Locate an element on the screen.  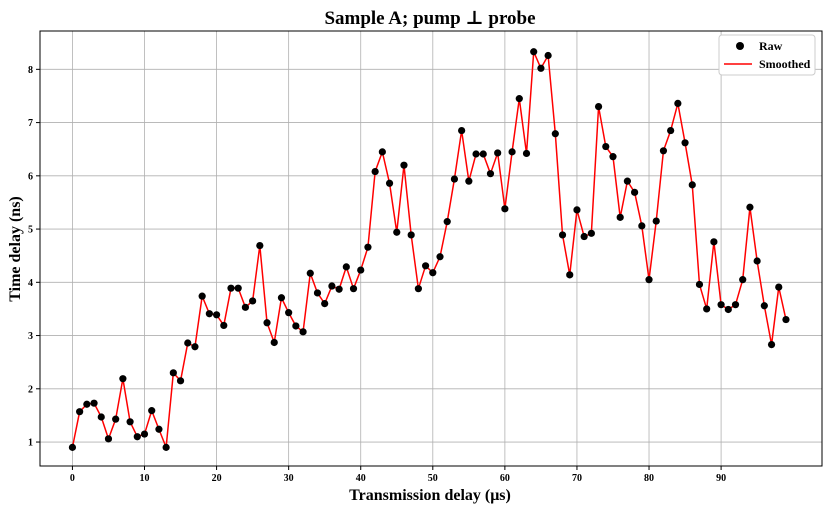
legend: Raw Smoothed is located at coordinates (767, 55).